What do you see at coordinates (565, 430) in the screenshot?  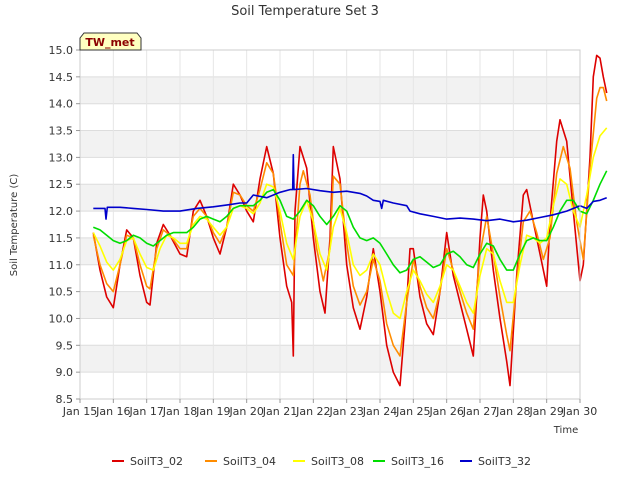 I see `x-axis-label: Time` at bounding box center [565, 430].